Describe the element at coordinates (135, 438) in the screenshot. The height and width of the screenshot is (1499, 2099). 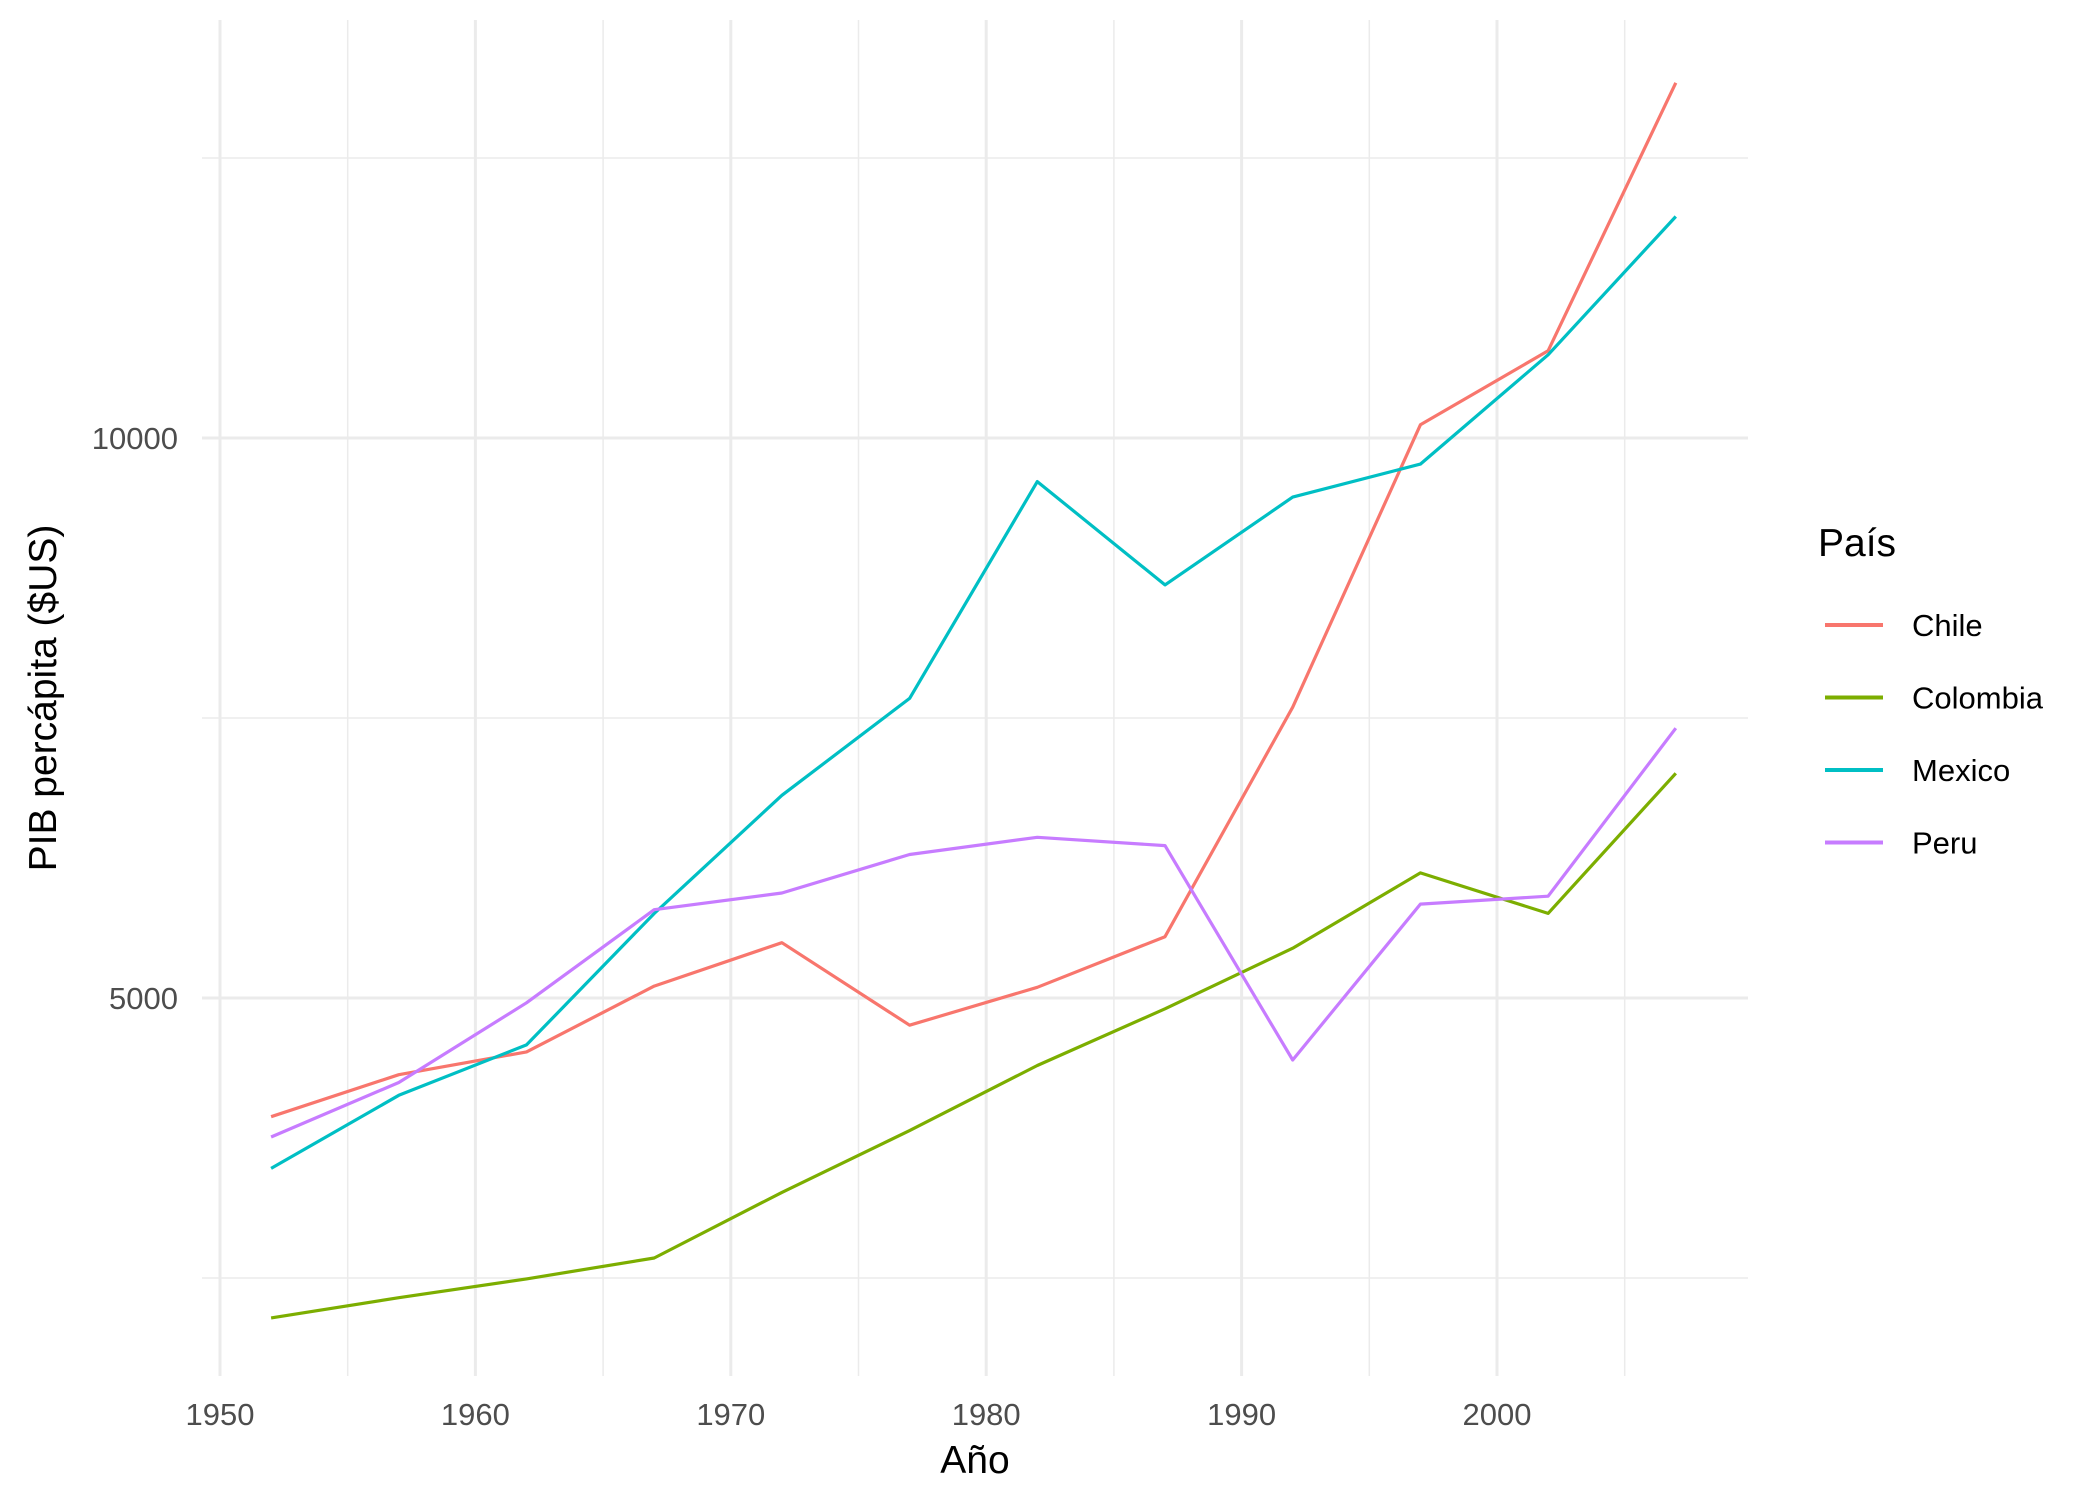
I see `y-tick-label: 10000` at that location.